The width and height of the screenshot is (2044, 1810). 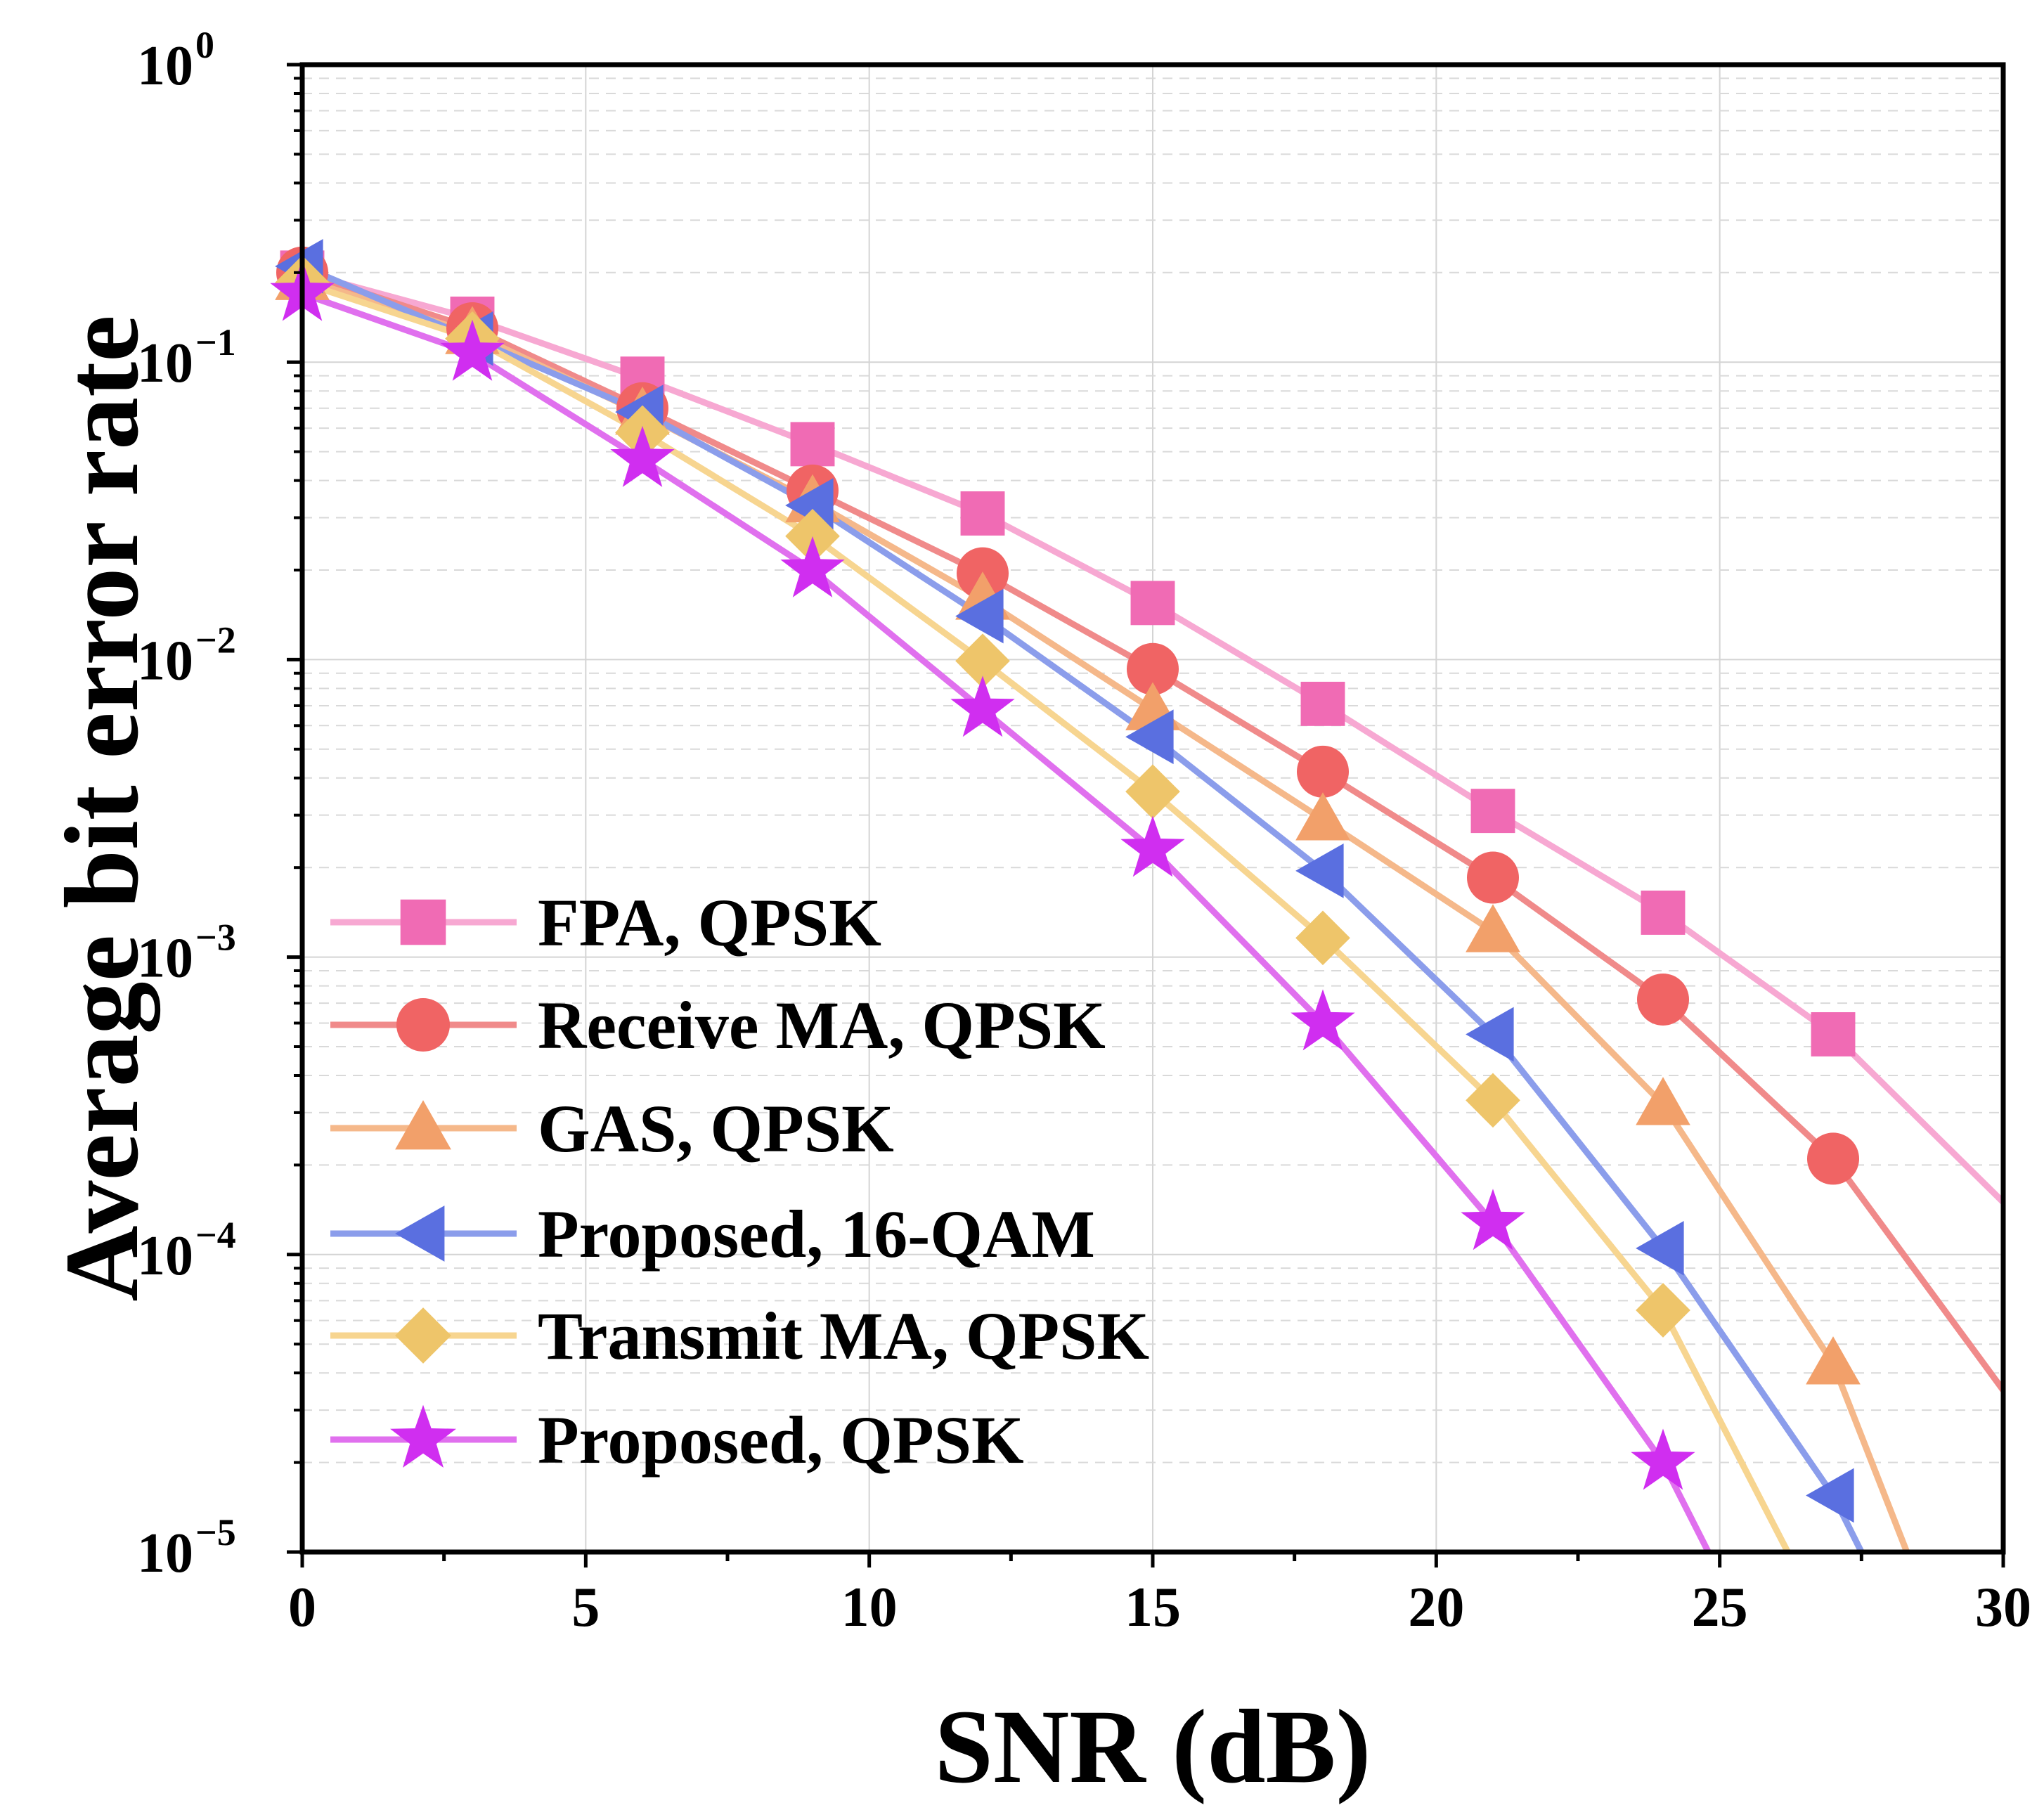 What do you see at coordinates (817, 1234) in the screenshot?
I see `legend-label-proposed-16-qam: Proposed, 16-QAM` at bounding box center [817, 1234].